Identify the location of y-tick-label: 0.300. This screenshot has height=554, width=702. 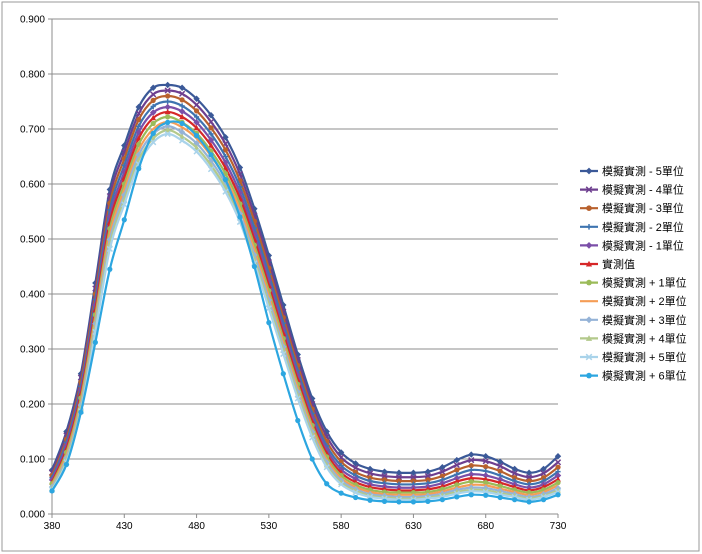
(32, 350).